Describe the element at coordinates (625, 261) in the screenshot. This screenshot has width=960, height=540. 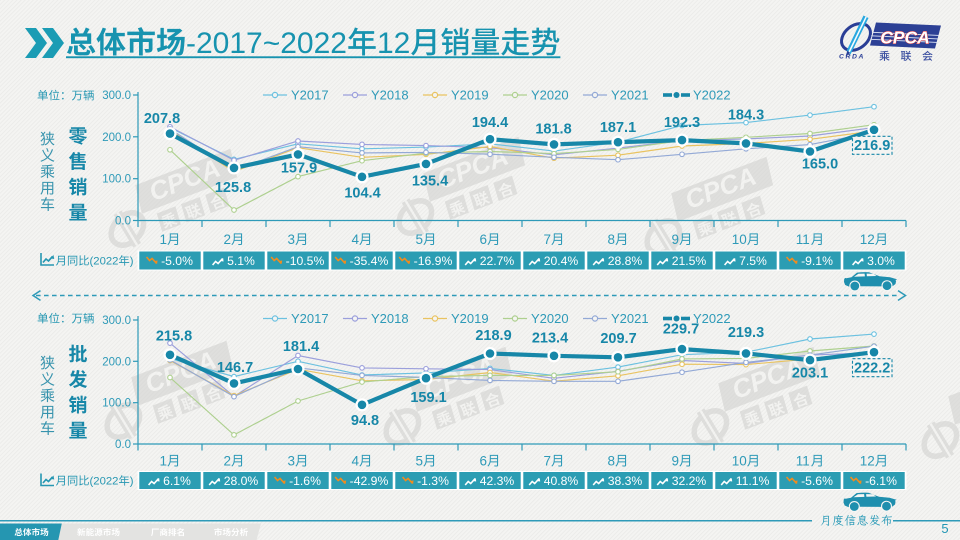
I see `svg-text: 28.8%` at that location.